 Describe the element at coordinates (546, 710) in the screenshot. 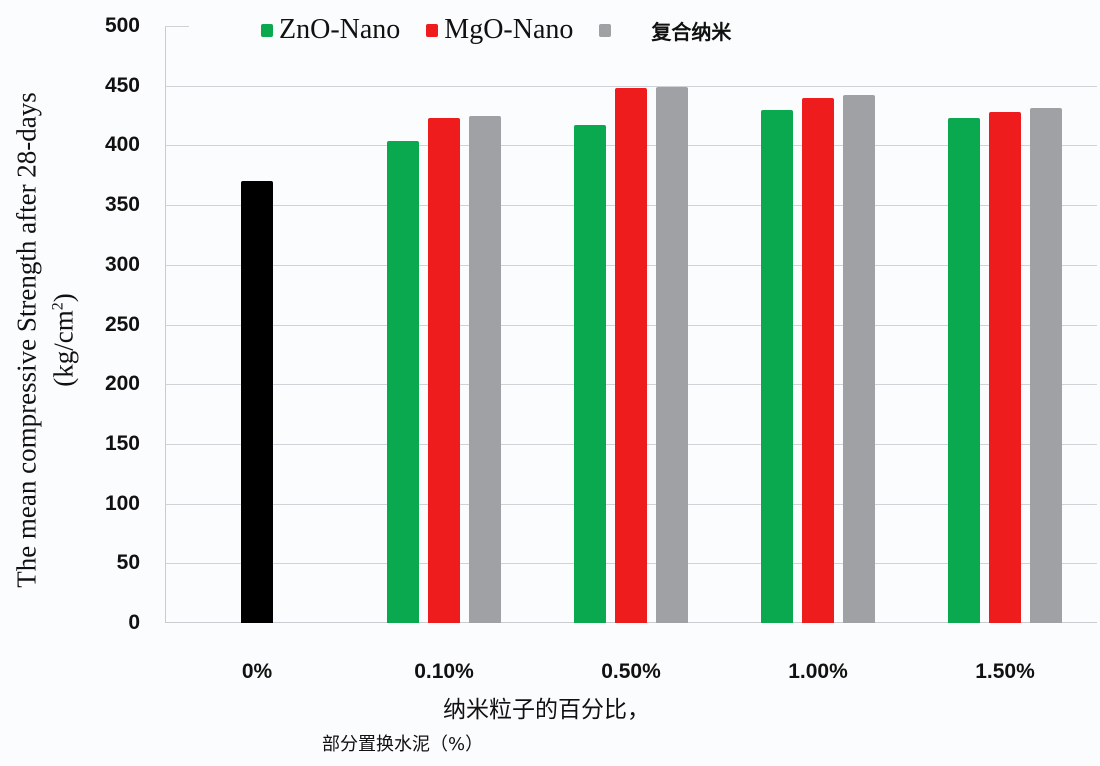

I see `x-axis-title-line1: 纳米粒子的百分比，` at that location.